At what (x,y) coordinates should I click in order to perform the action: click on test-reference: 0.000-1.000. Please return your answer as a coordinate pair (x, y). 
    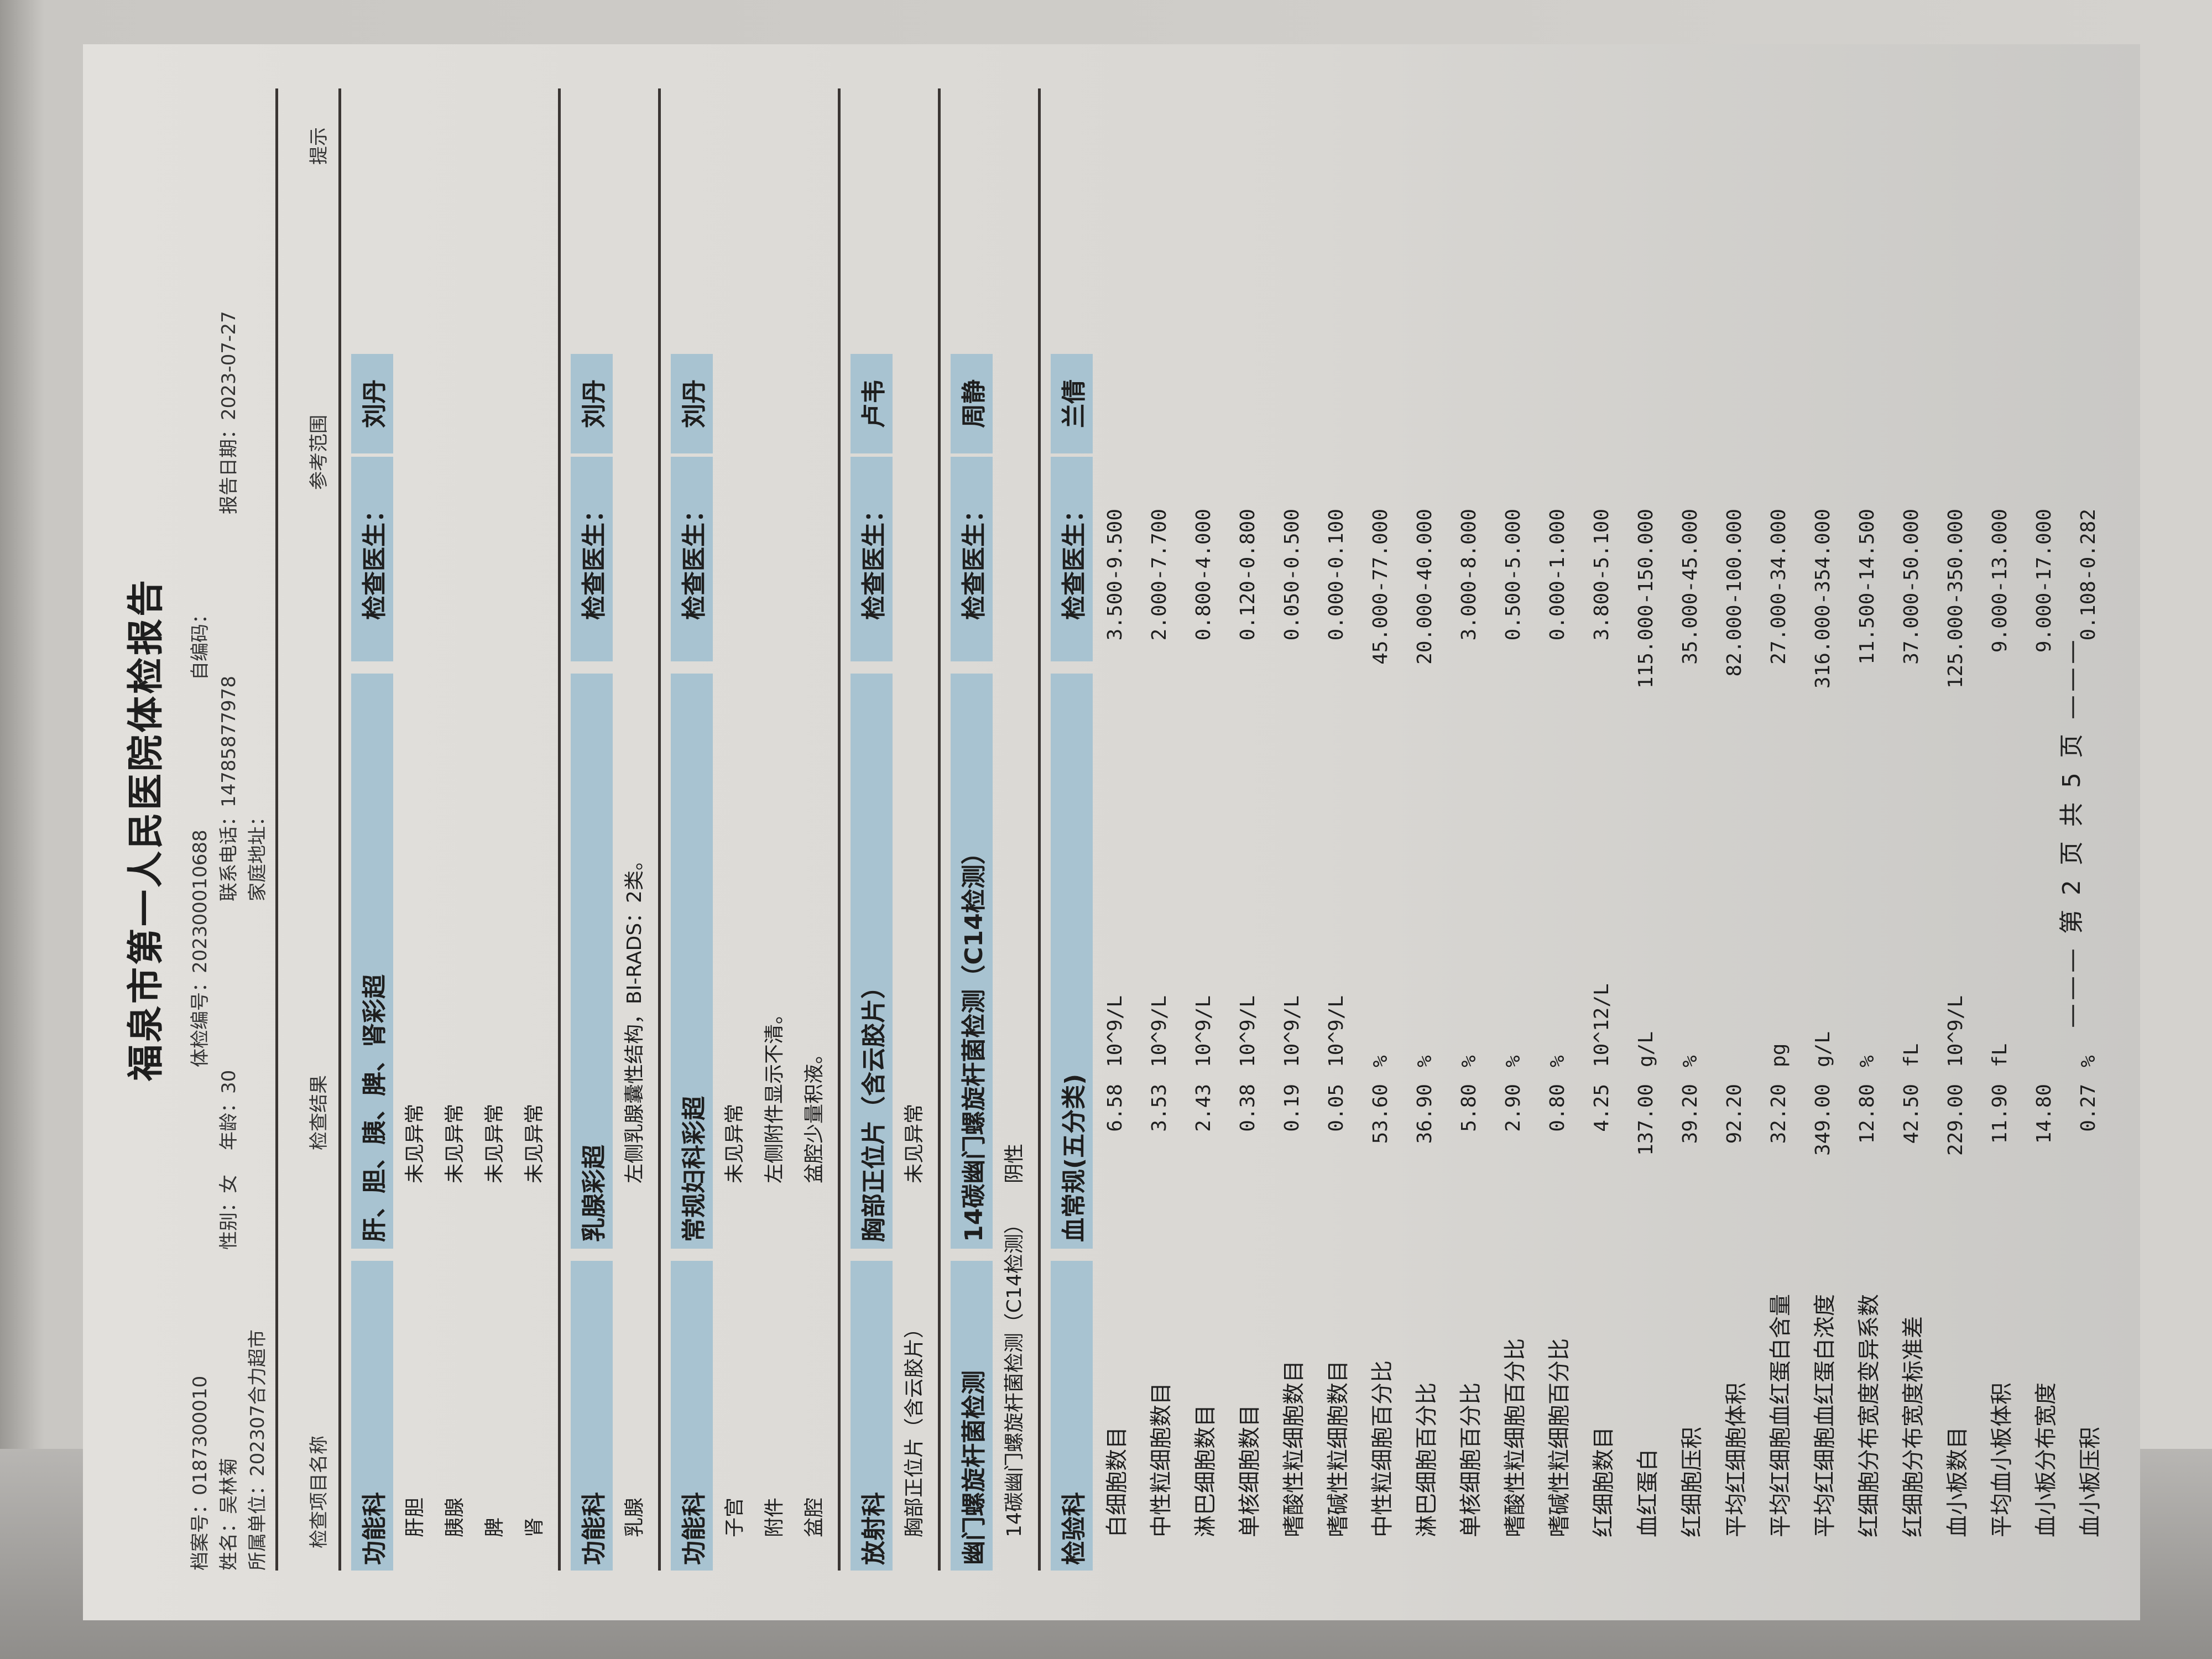
    Looking at the image, I should click on (1558, 575).